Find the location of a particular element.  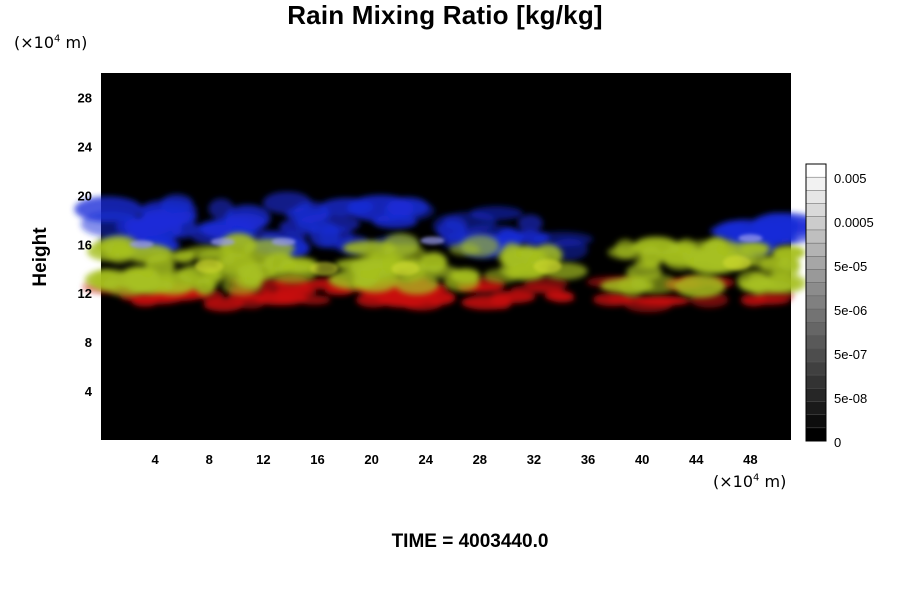

y-tick-label: 28 is located at coordinates (85, 97).